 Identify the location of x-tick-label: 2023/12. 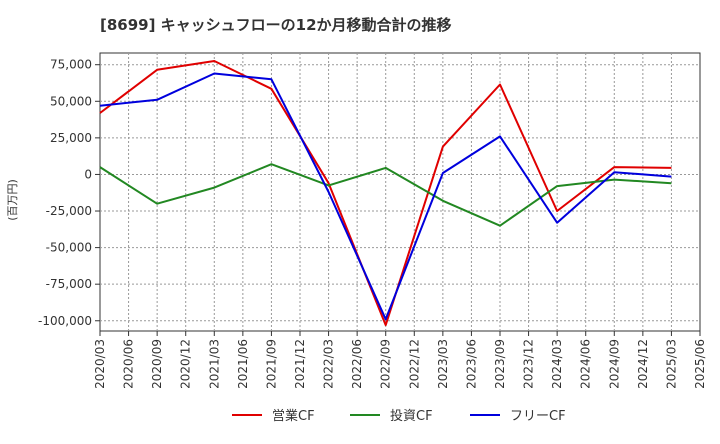
(529, 364).